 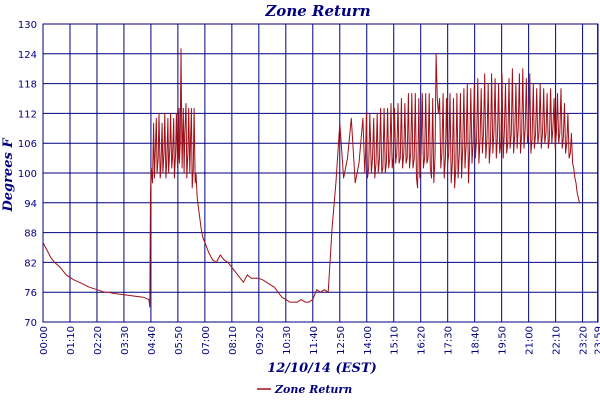 What do you see at coordinates (152, 340) in the screenshot?
I see `x-tick-label: 04:40` at bounding box center [152, 340].